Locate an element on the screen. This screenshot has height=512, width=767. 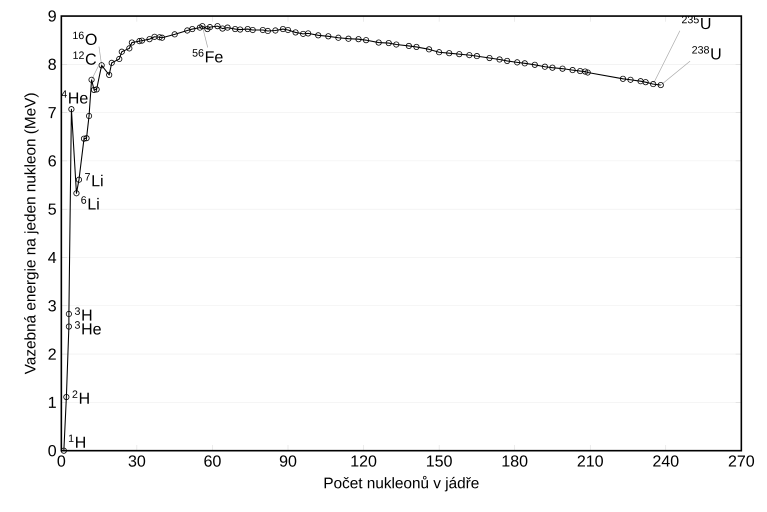
y-tick-label: 7 is located at coordinates (52, 112).